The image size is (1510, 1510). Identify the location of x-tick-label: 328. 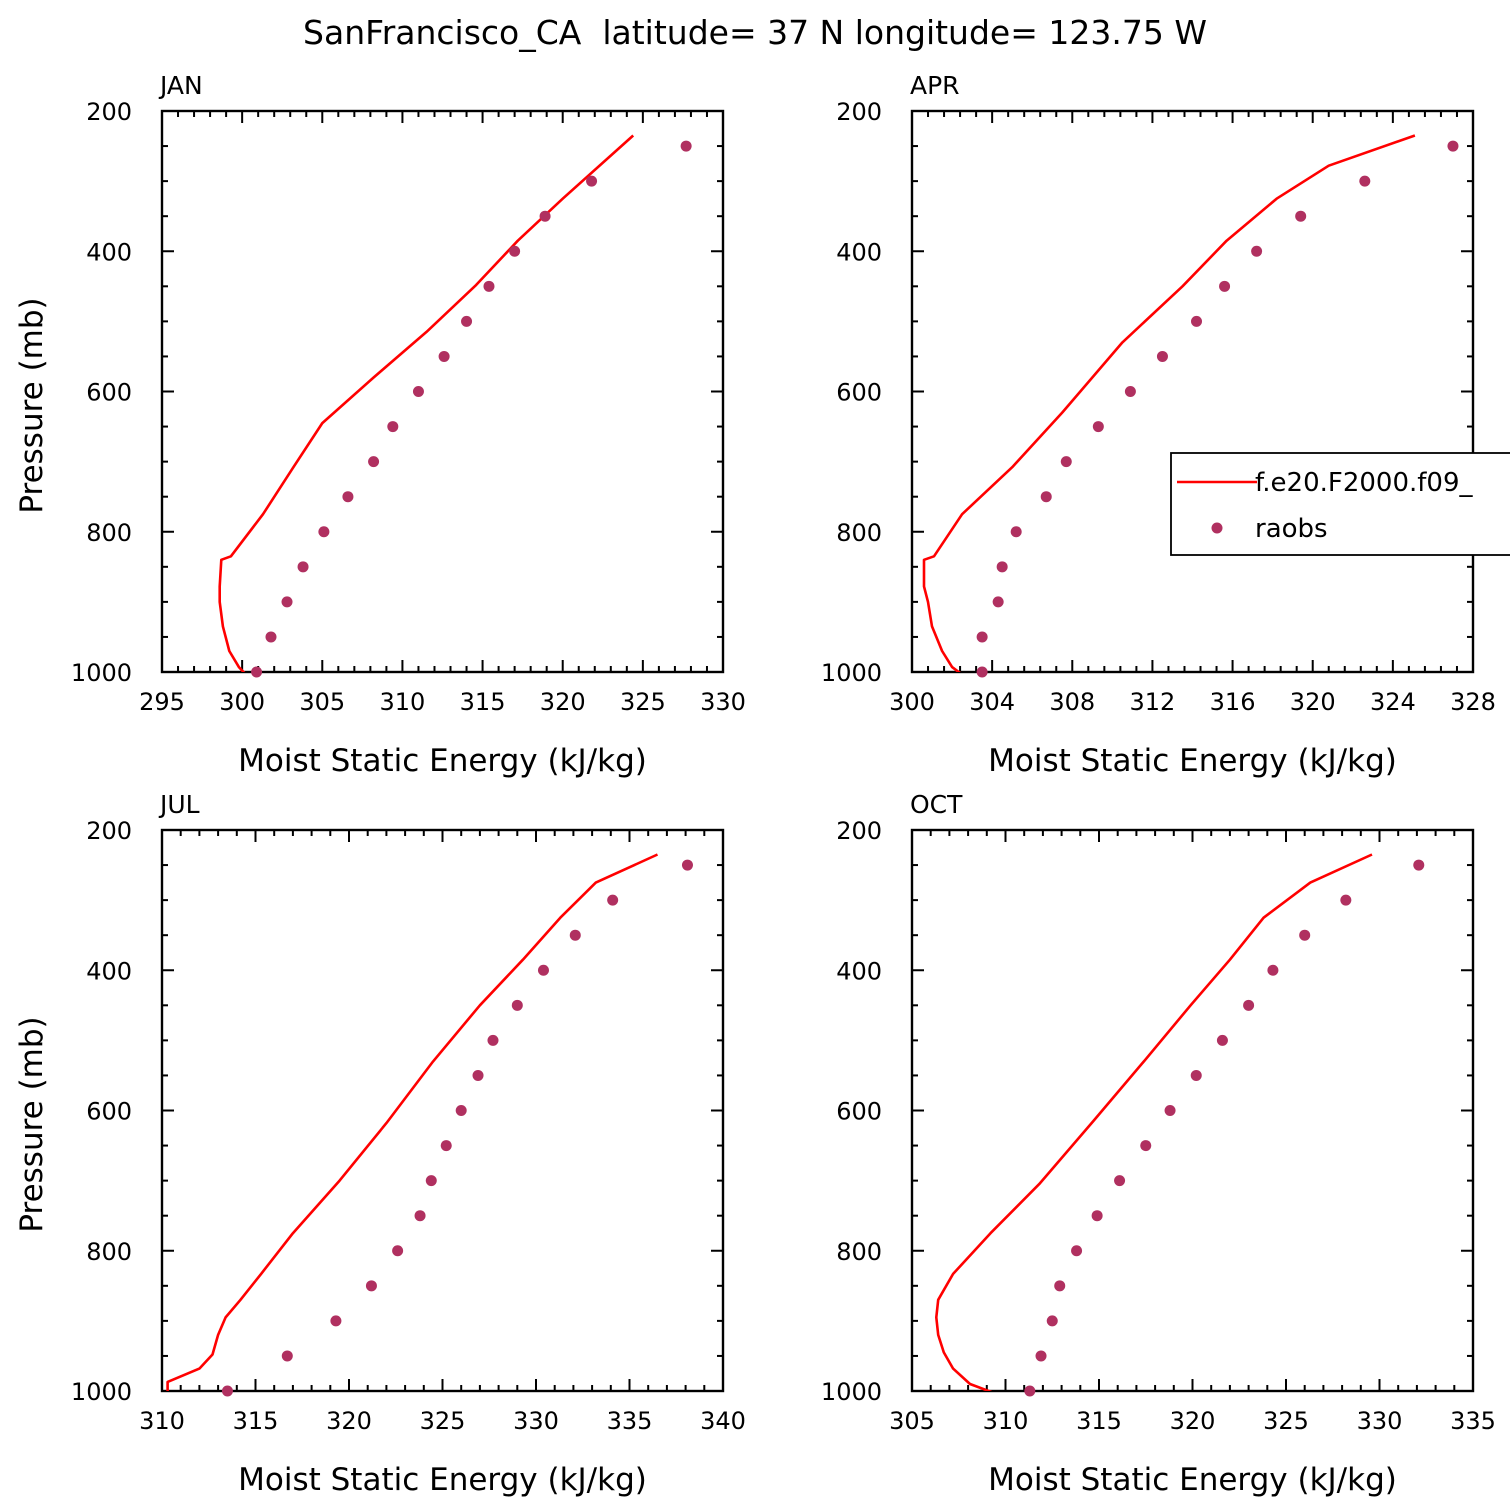
(1473, 702).